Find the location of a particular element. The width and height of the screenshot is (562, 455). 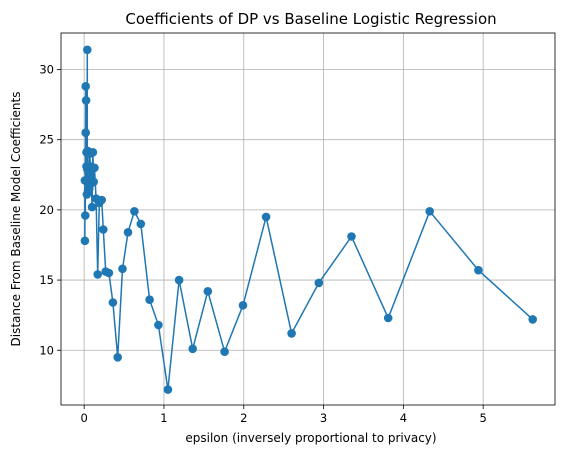

x-tick-label: 0 is located at coordinates (83, 418).